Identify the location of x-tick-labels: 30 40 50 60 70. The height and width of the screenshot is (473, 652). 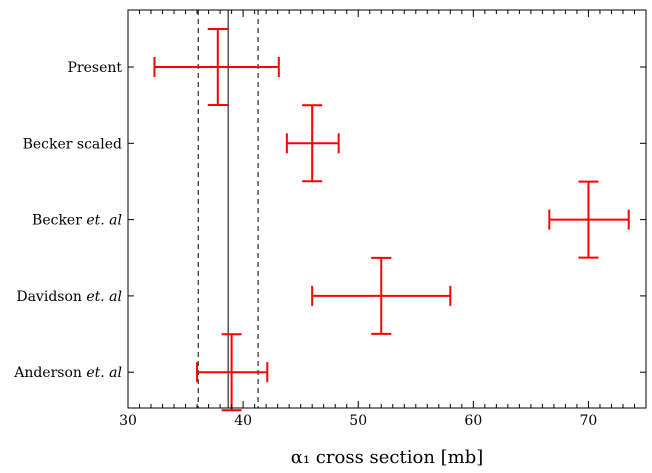
(358, 421).